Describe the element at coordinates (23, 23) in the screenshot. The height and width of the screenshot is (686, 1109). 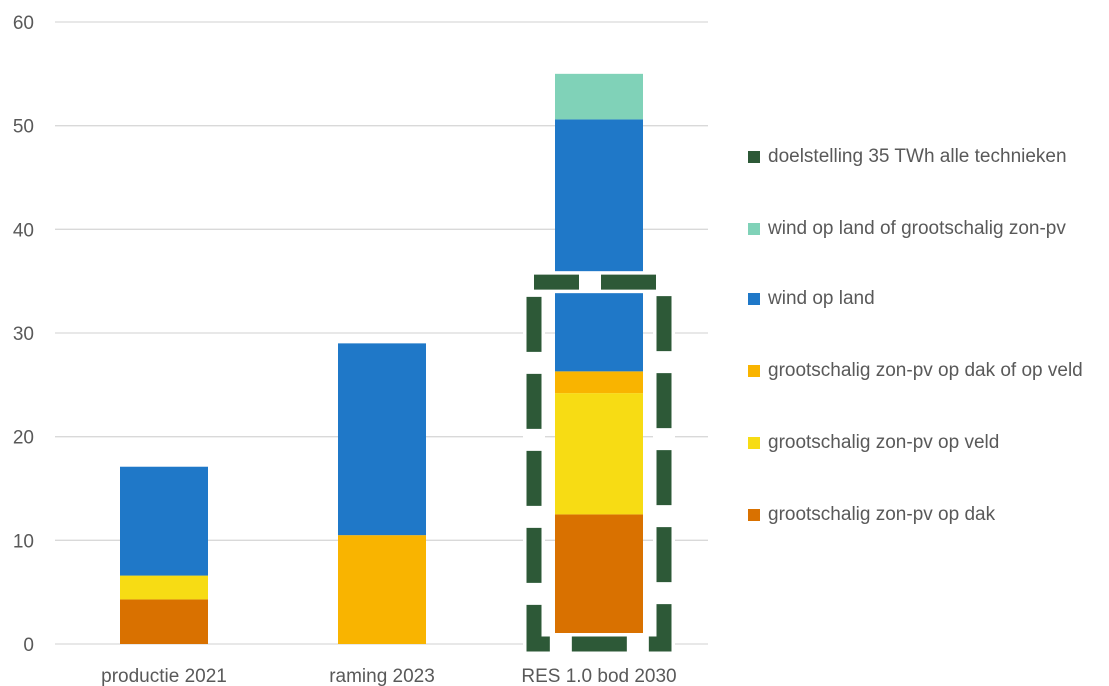
I see `y-tick-label-60: 60` at that location.